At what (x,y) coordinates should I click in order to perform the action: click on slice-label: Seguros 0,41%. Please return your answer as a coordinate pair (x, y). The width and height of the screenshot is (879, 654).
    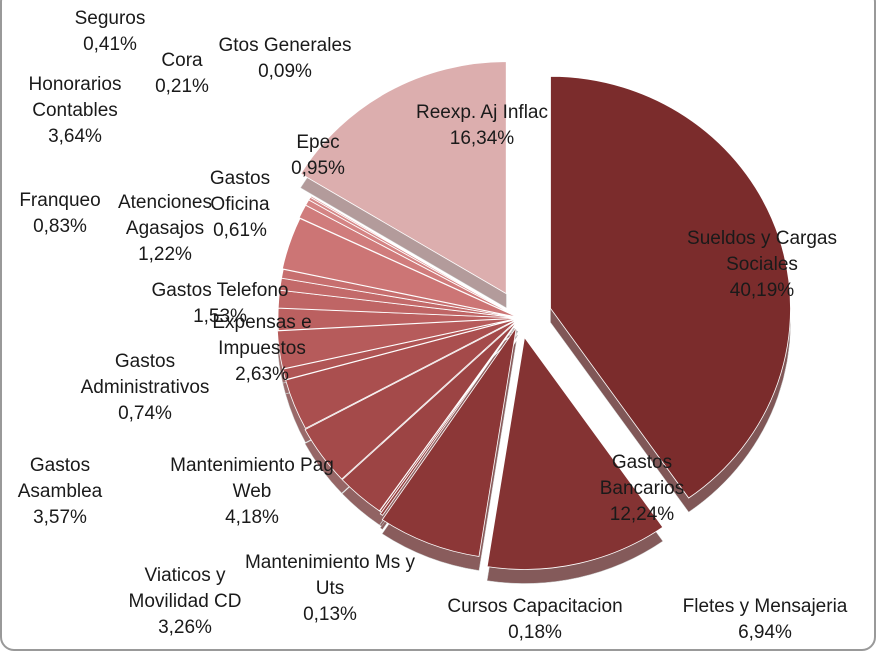
    Looking at the image, I should click on (110, 32).